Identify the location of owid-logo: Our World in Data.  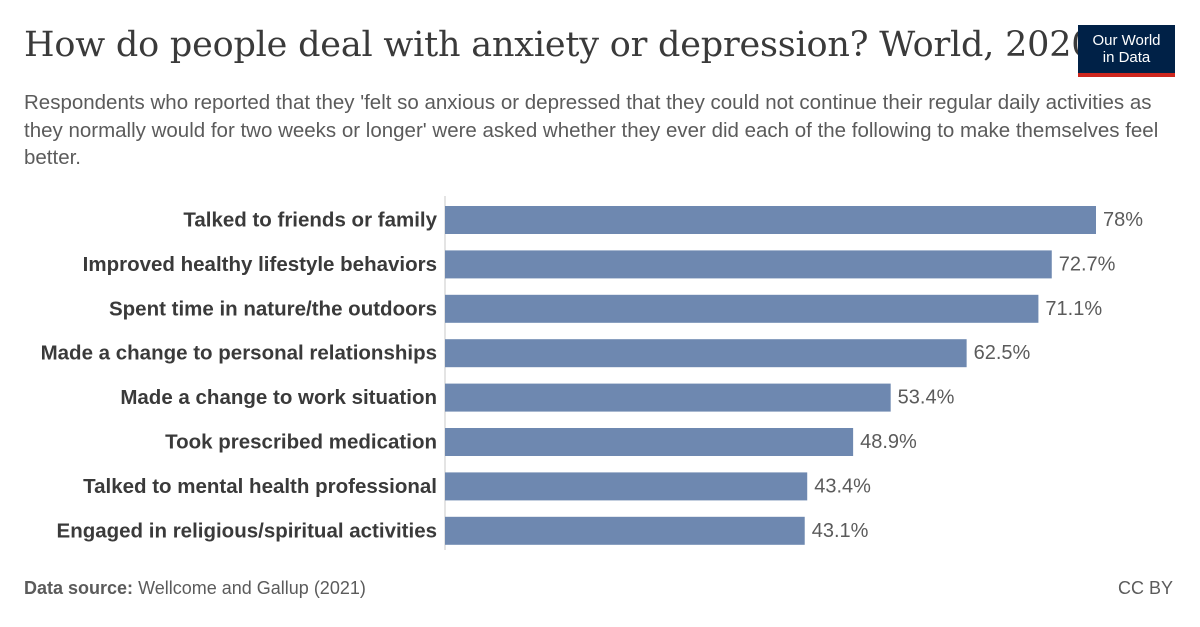
(1126, 51).